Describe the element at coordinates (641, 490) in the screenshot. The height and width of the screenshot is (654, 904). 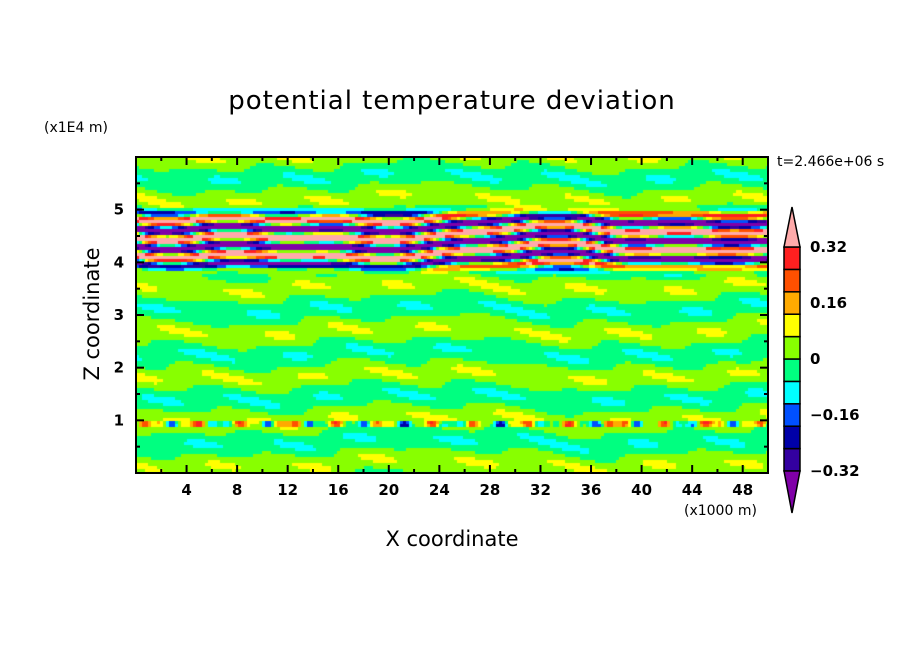
I see `x-tick-label: 40` at that location.